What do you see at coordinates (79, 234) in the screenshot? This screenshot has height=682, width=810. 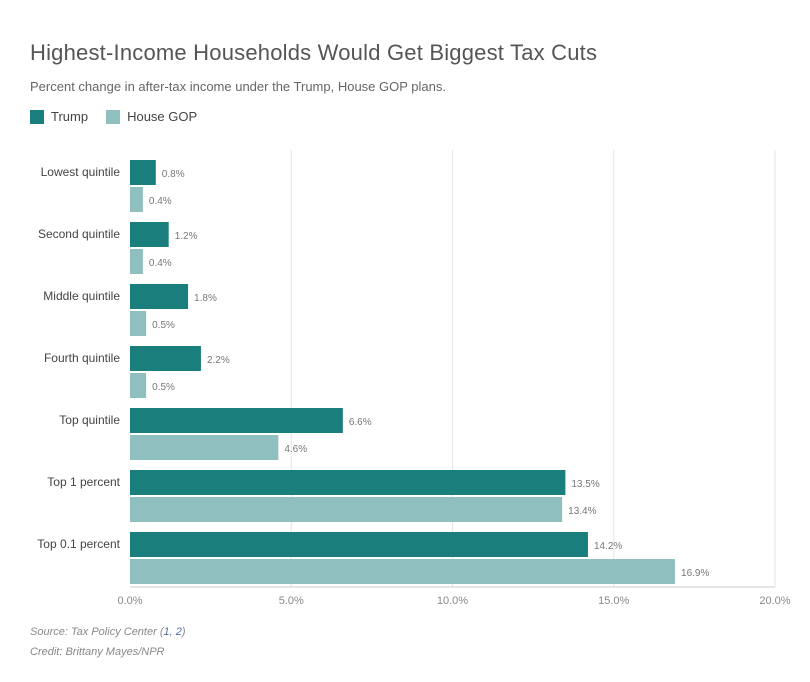 I see `category-label: Second quintile` at bounding box center [79, 234].